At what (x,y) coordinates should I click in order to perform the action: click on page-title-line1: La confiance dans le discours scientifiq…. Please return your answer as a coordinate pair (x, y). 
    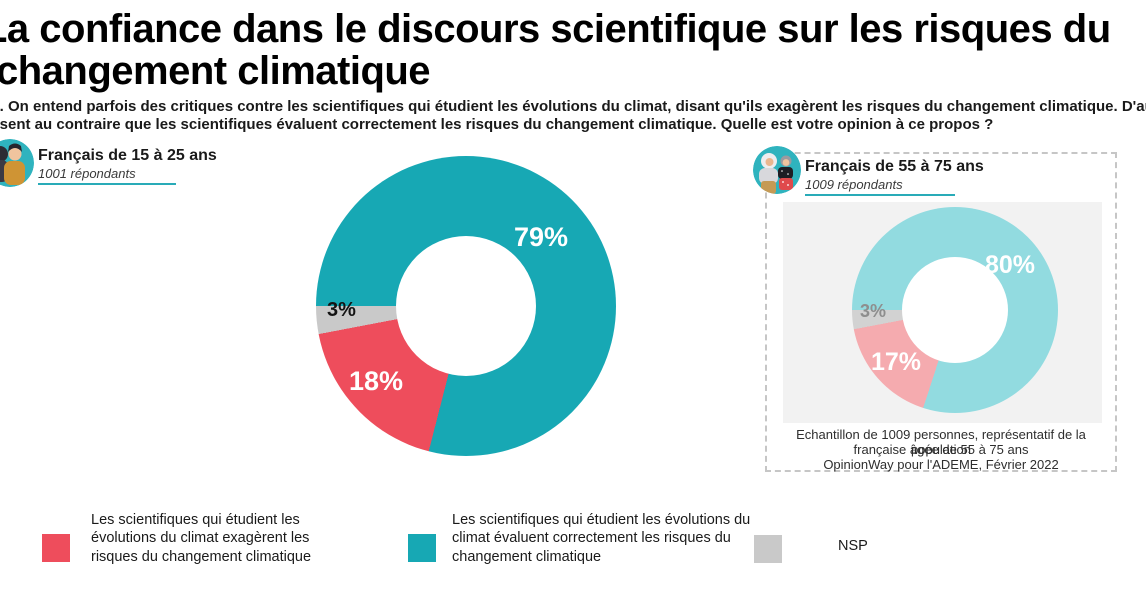
    Looking at the image, I should click on (555, 29).